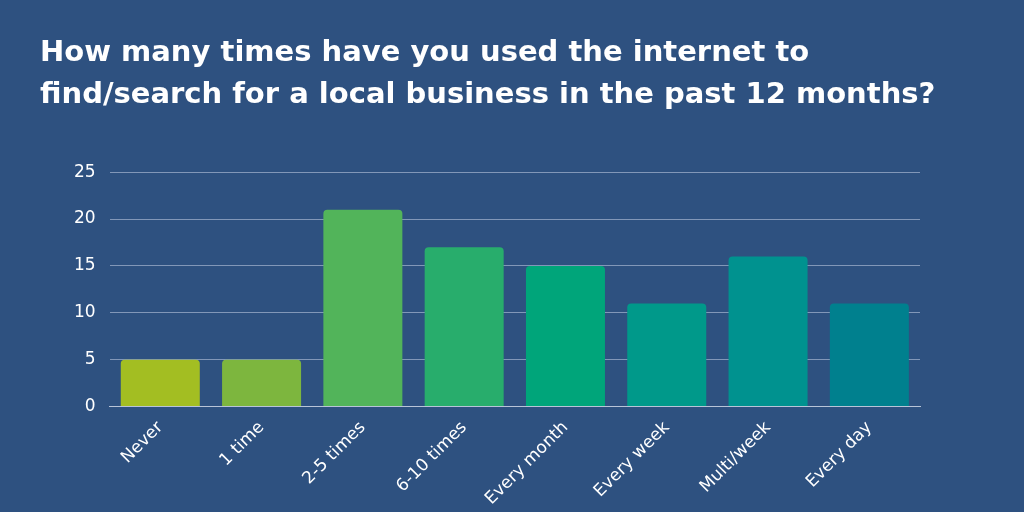 The image size is (1024, 512). What do you see at coordinates (90, 405) in the screenshot?
I see `y-tick-label: 0` at bounding box center [90, 405].